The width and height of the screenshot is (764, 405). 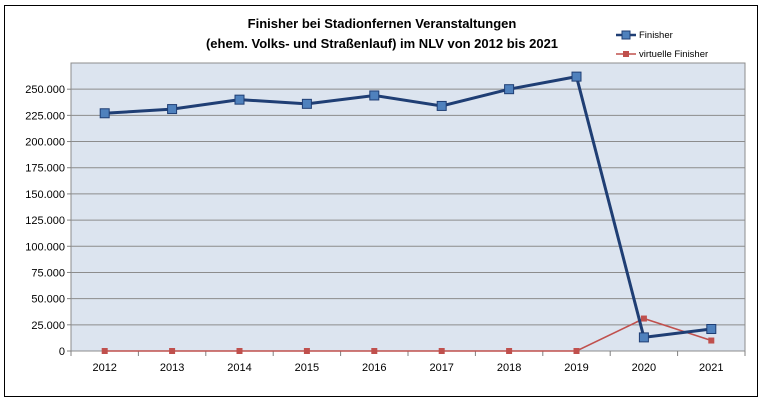 I want to click on x-axis: 2012 2013 2014 2015 2016 2017 2018 2019 2020 2021, so click(x=408, y=362).